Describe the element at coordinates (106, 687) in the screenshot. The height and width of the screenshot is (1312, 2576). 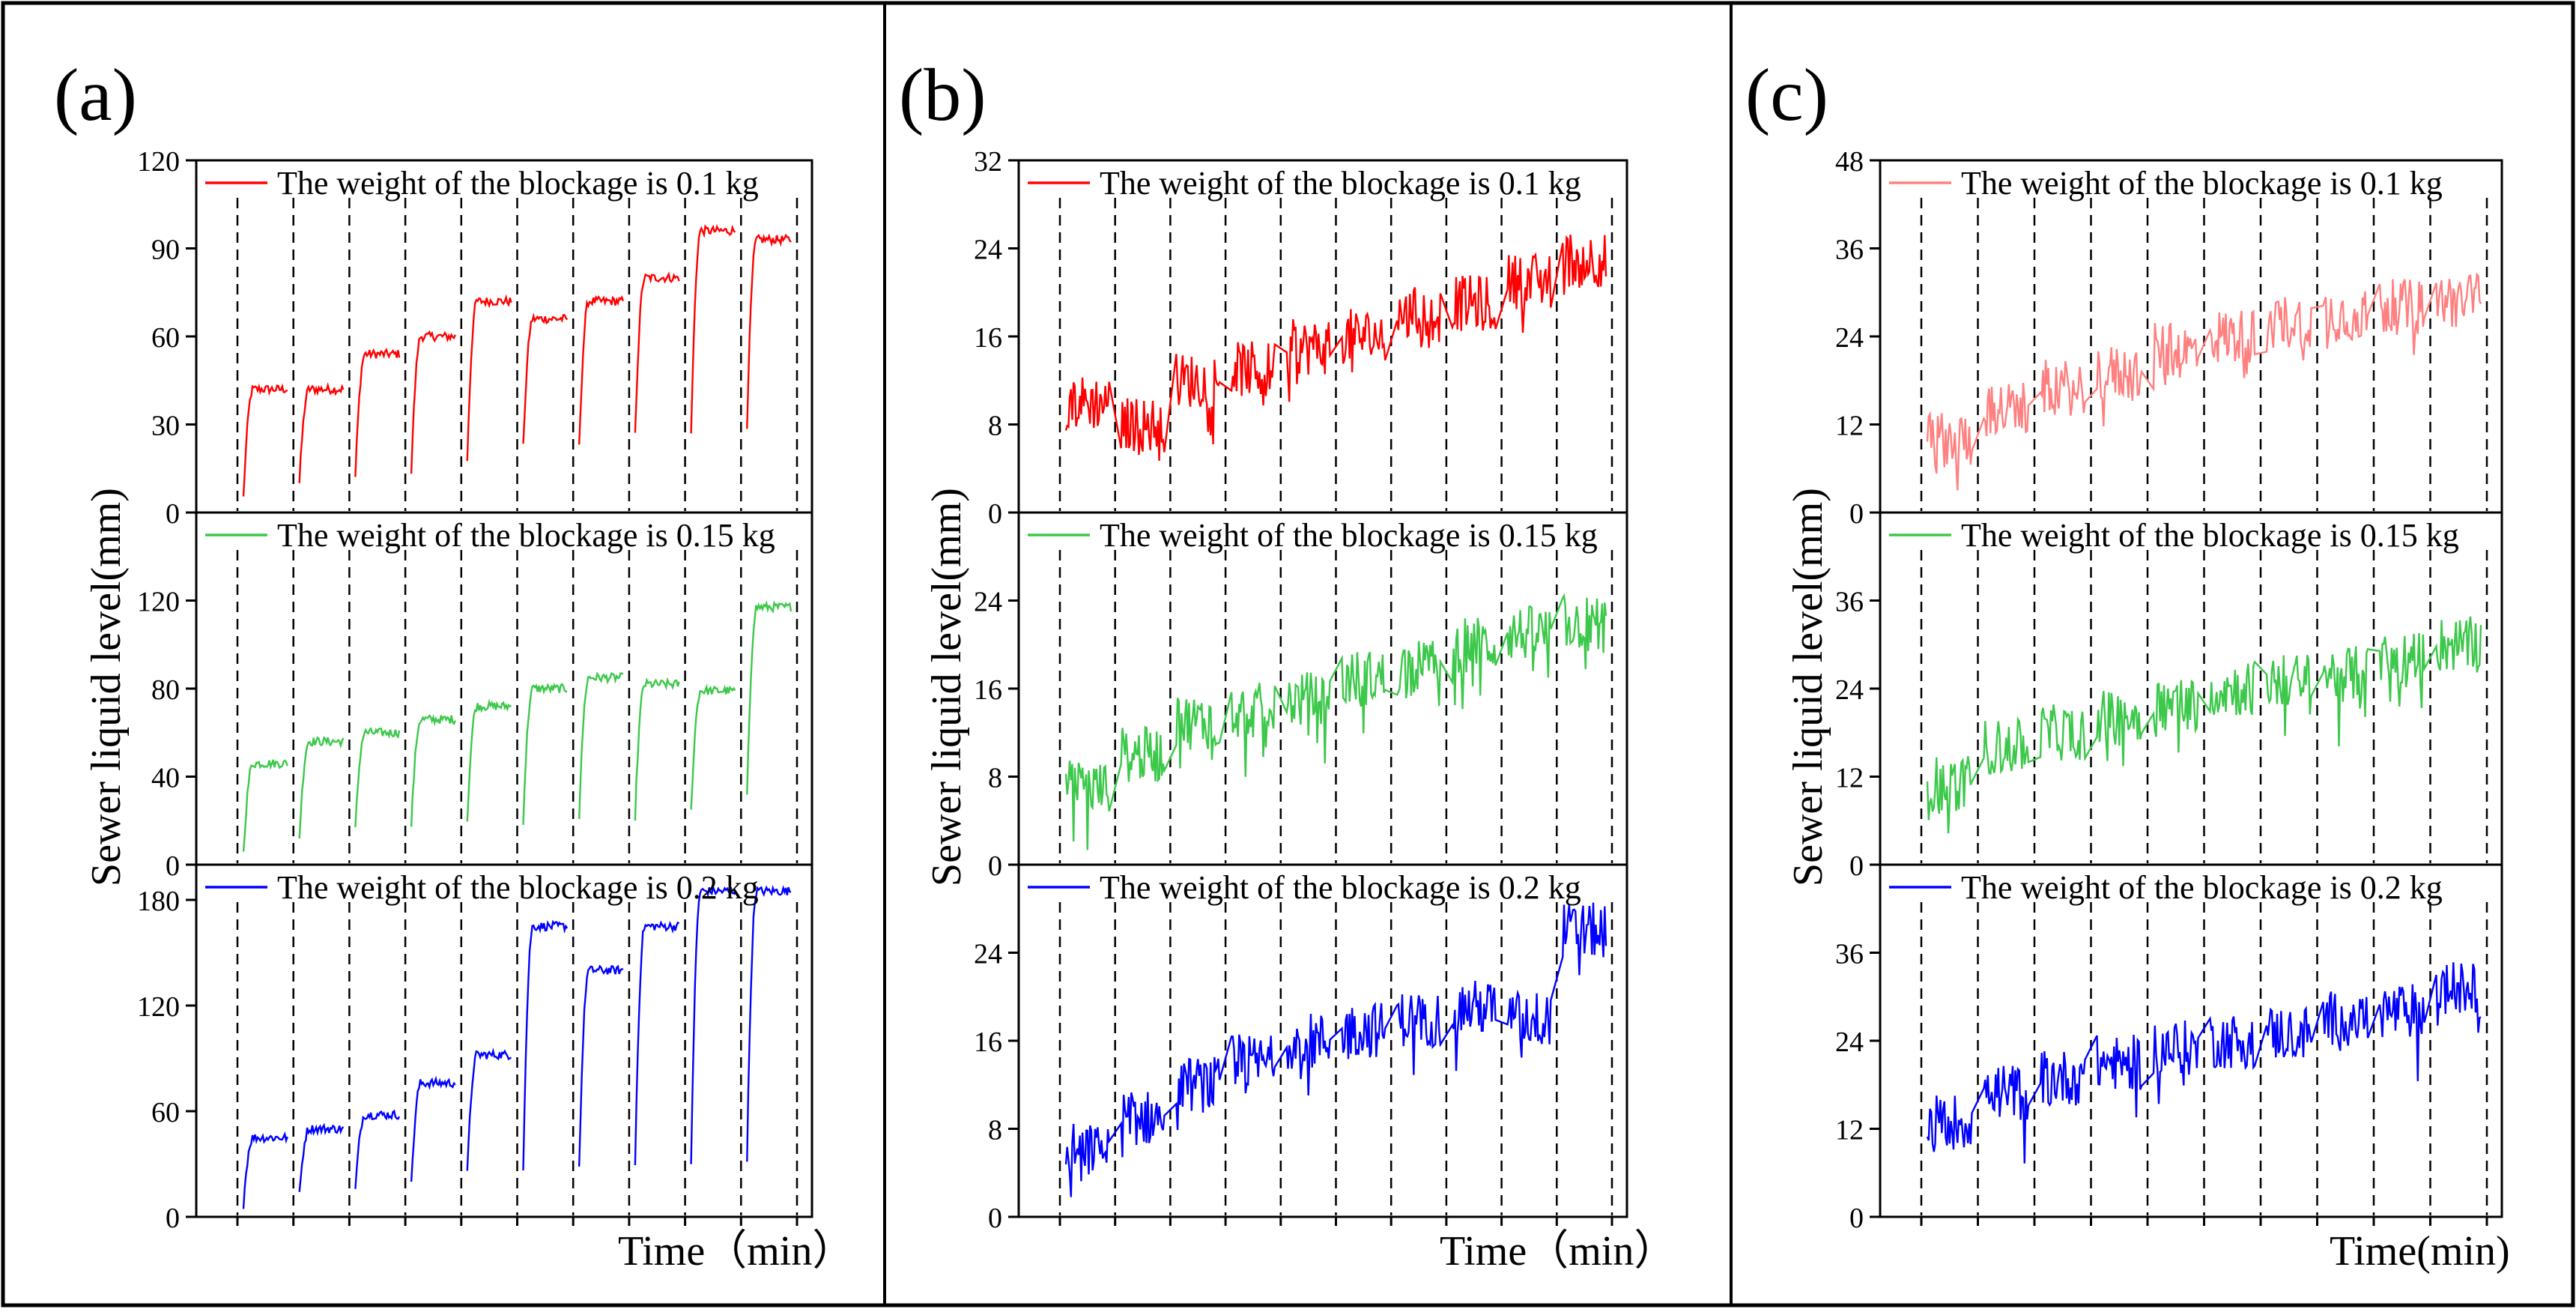
I see `y-axis-title-a: Sewer liquid level(mm)` at that location.